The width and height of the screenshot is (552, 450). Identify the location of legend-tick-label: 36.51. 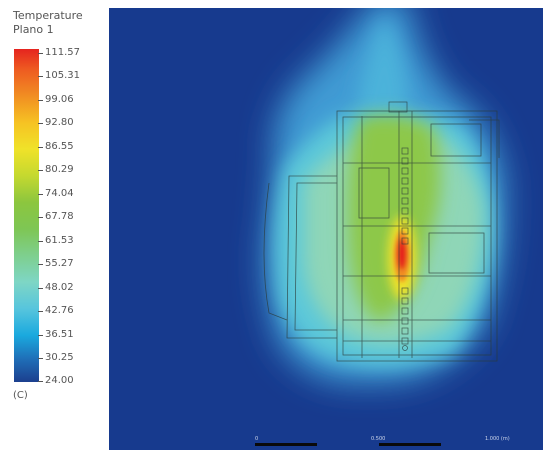
(59, 334).